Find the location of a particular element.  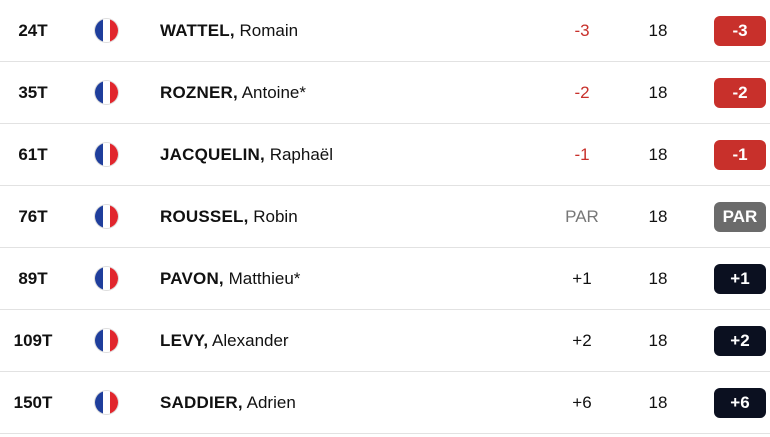

first-name: Adrien is located at coordinates (271, 402).